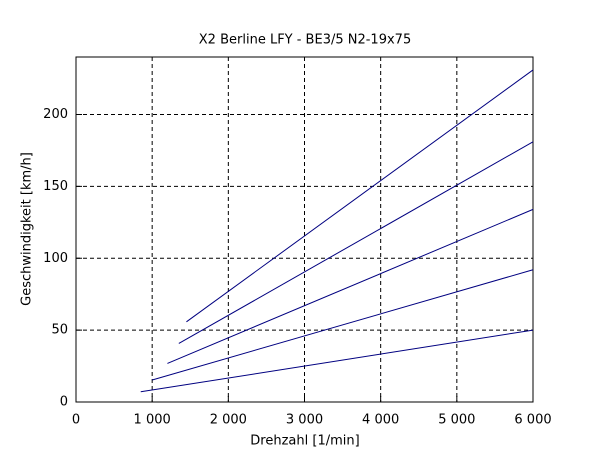 The height and width of the screenshot is (460, 610). I want to click on x-tick-label: 4 000, so click(380, 420).